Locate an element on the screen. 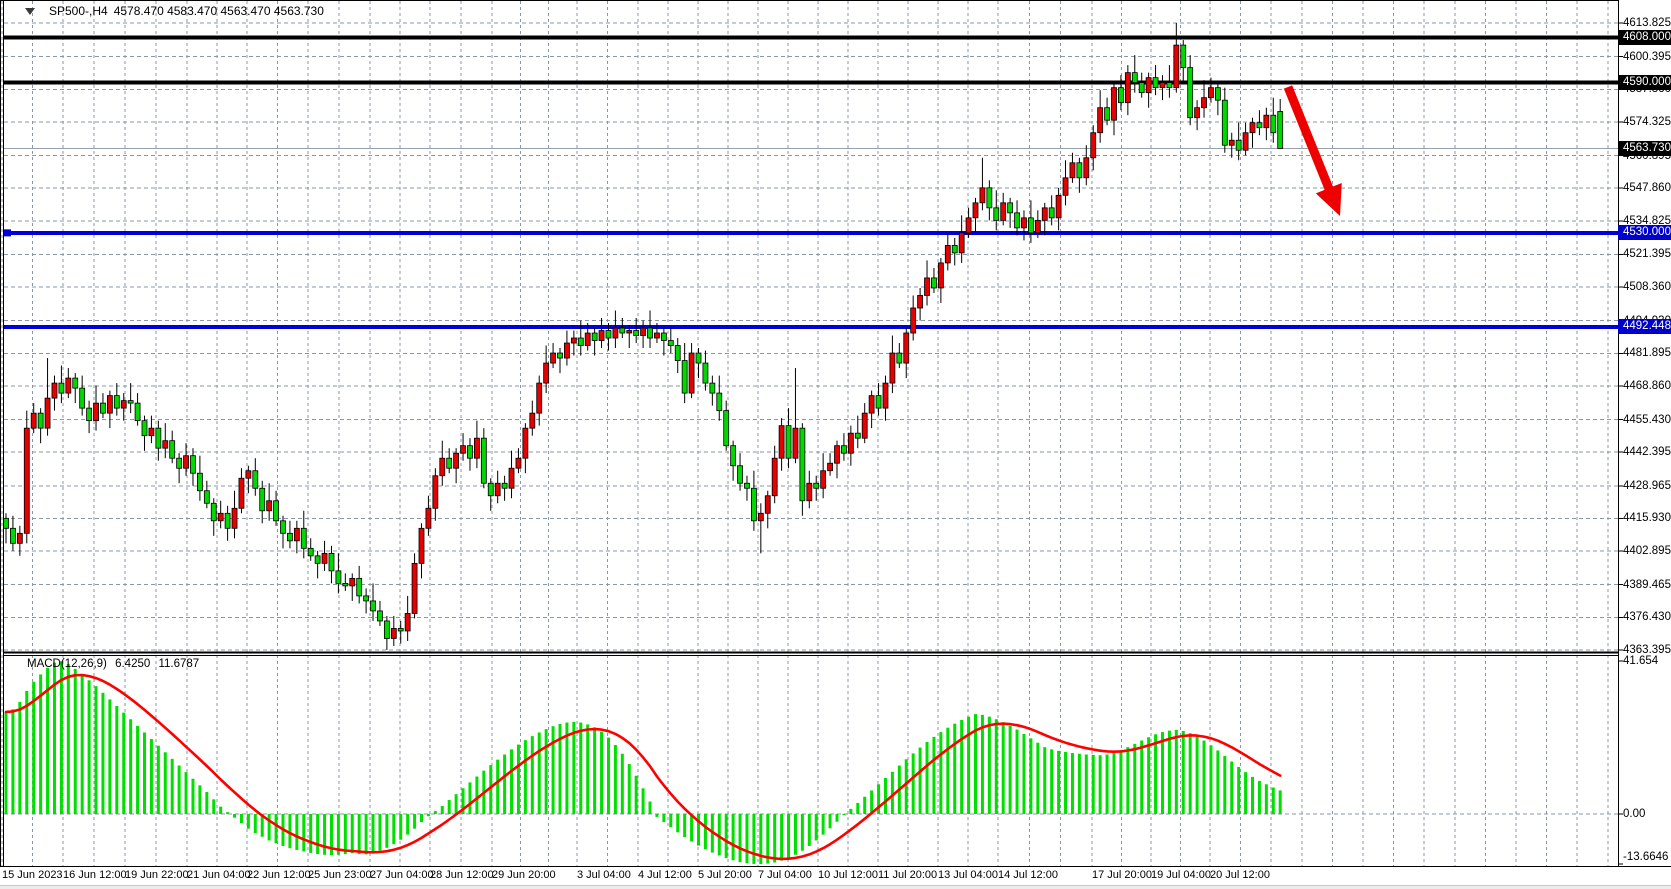  trend-arrow-head is located at coordinates (1328, 199).